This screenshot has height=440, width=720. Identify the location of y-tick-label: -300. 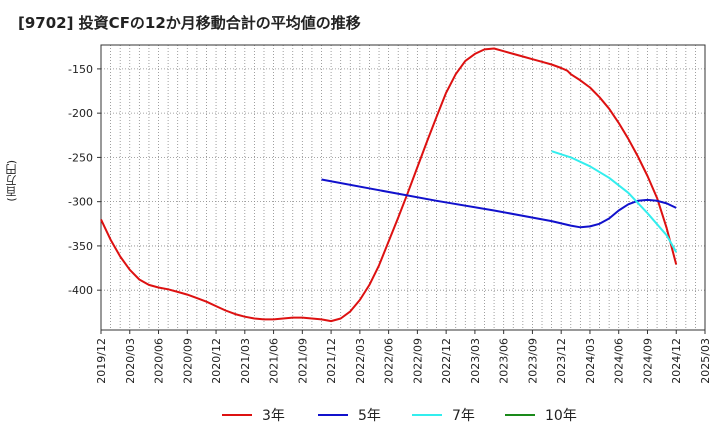
(80, 202).